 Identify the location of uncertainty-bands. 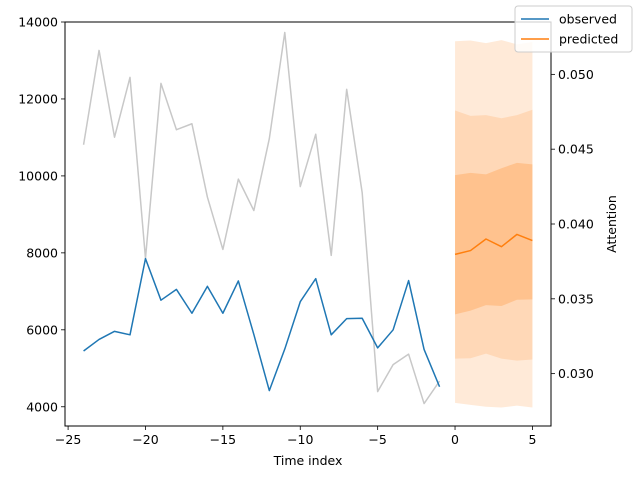
(494, 224).